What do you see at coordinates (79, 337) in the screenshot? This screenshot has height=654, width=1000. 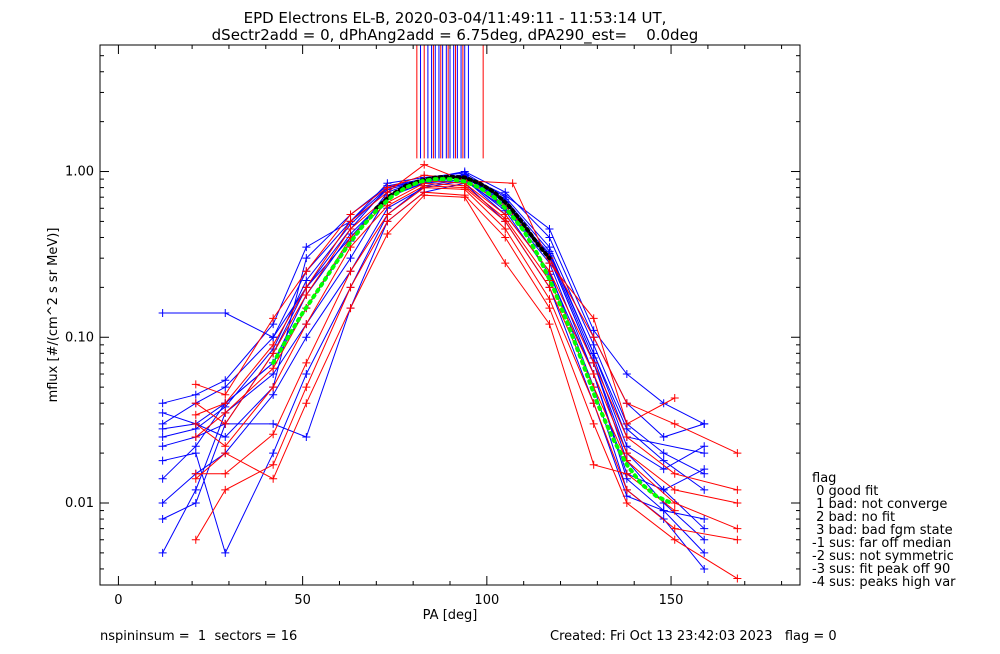 I see `y-tick-label: 0.10` at bounding box center [79, 337].